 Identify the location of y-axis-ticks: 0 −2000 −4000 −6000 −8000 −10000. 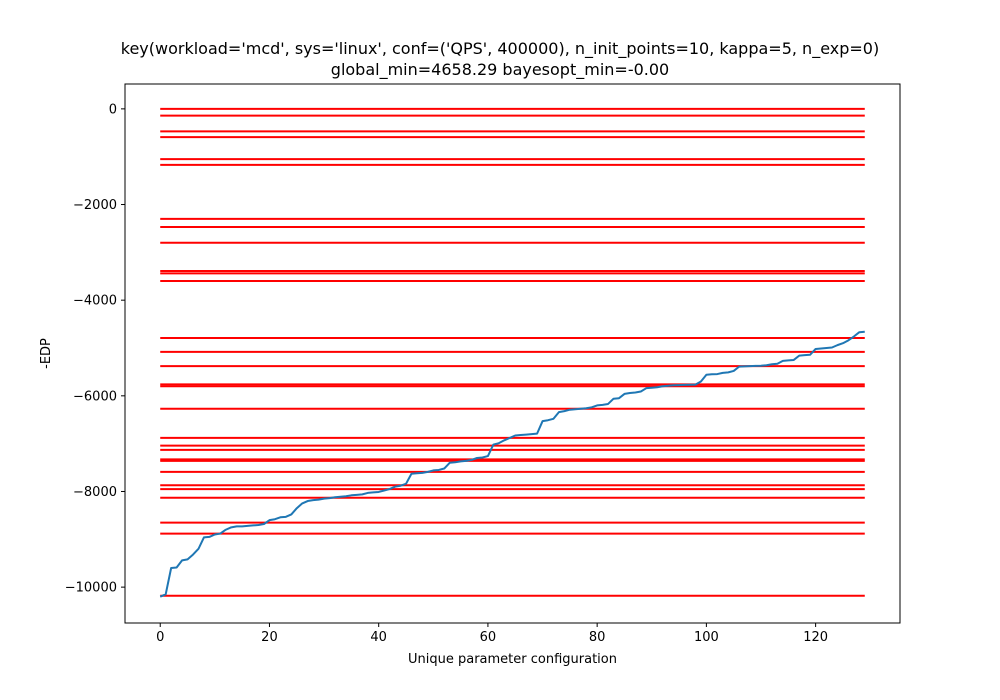
(95, 349).